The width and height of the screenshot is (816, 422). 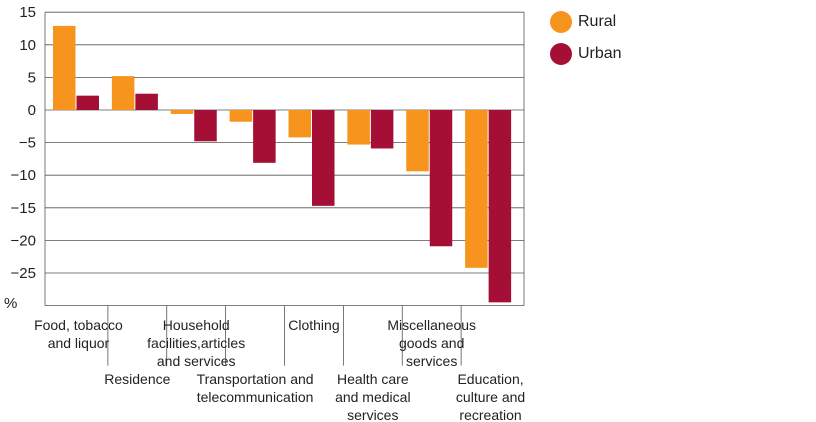 I want to click on y-axis-unit-label: %, so click(x=10, y=303).